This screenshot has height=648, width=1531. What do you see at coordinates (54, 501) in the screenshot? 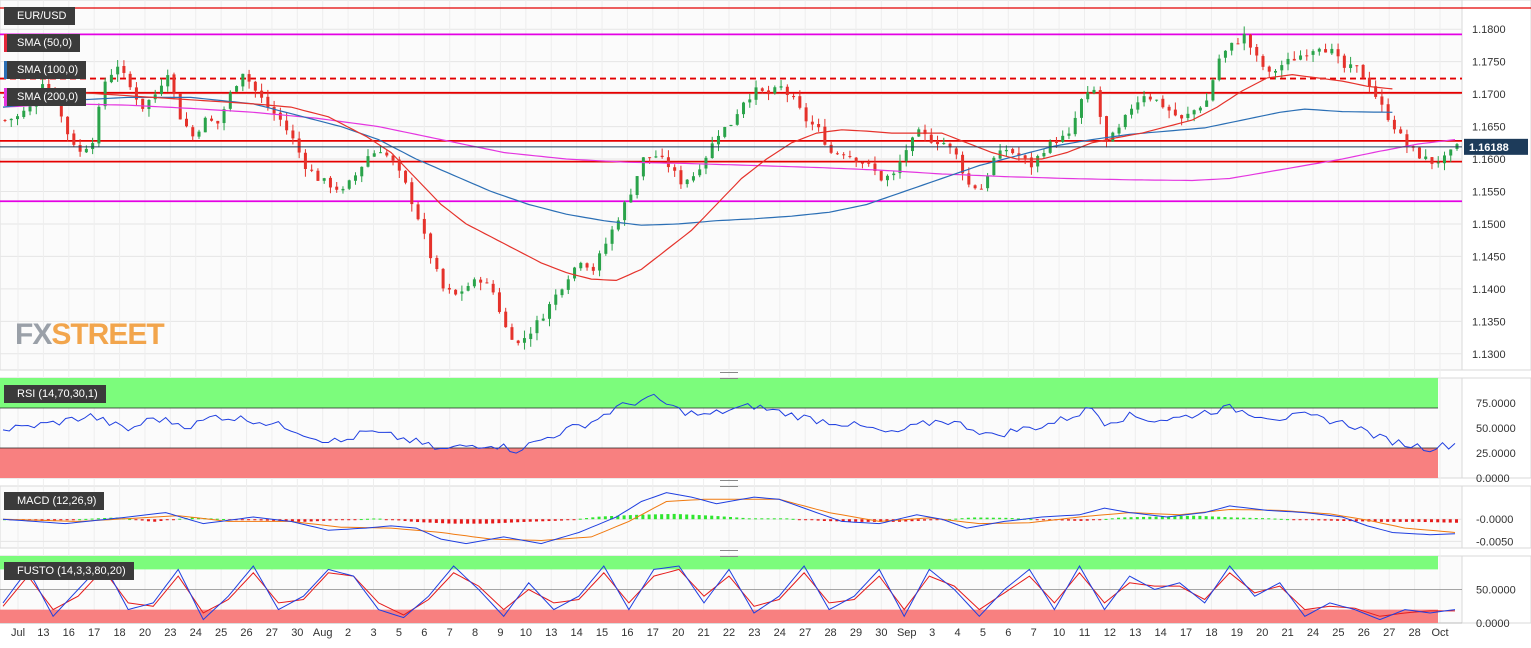
I see `macd-label: MACD (12,26,9)` at bounding box center [54, 501].